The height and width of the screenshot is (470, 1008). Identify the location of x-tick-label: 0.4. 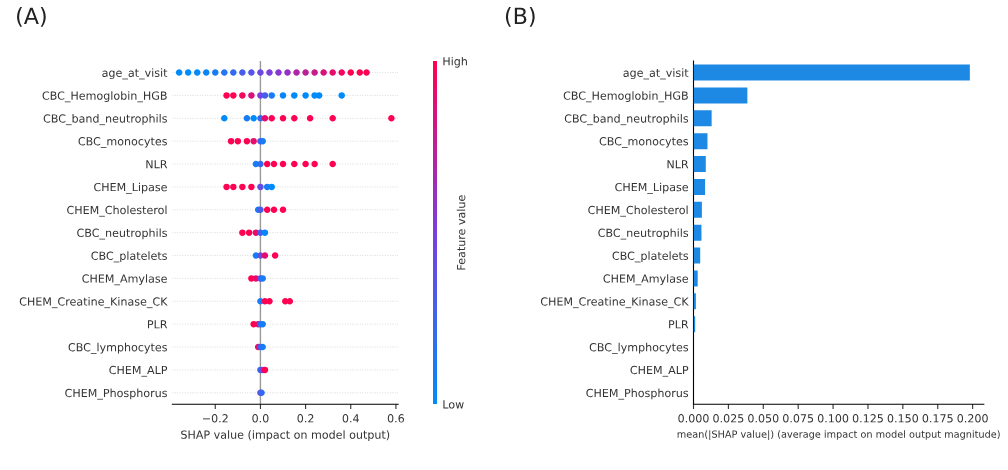
(350, 418).